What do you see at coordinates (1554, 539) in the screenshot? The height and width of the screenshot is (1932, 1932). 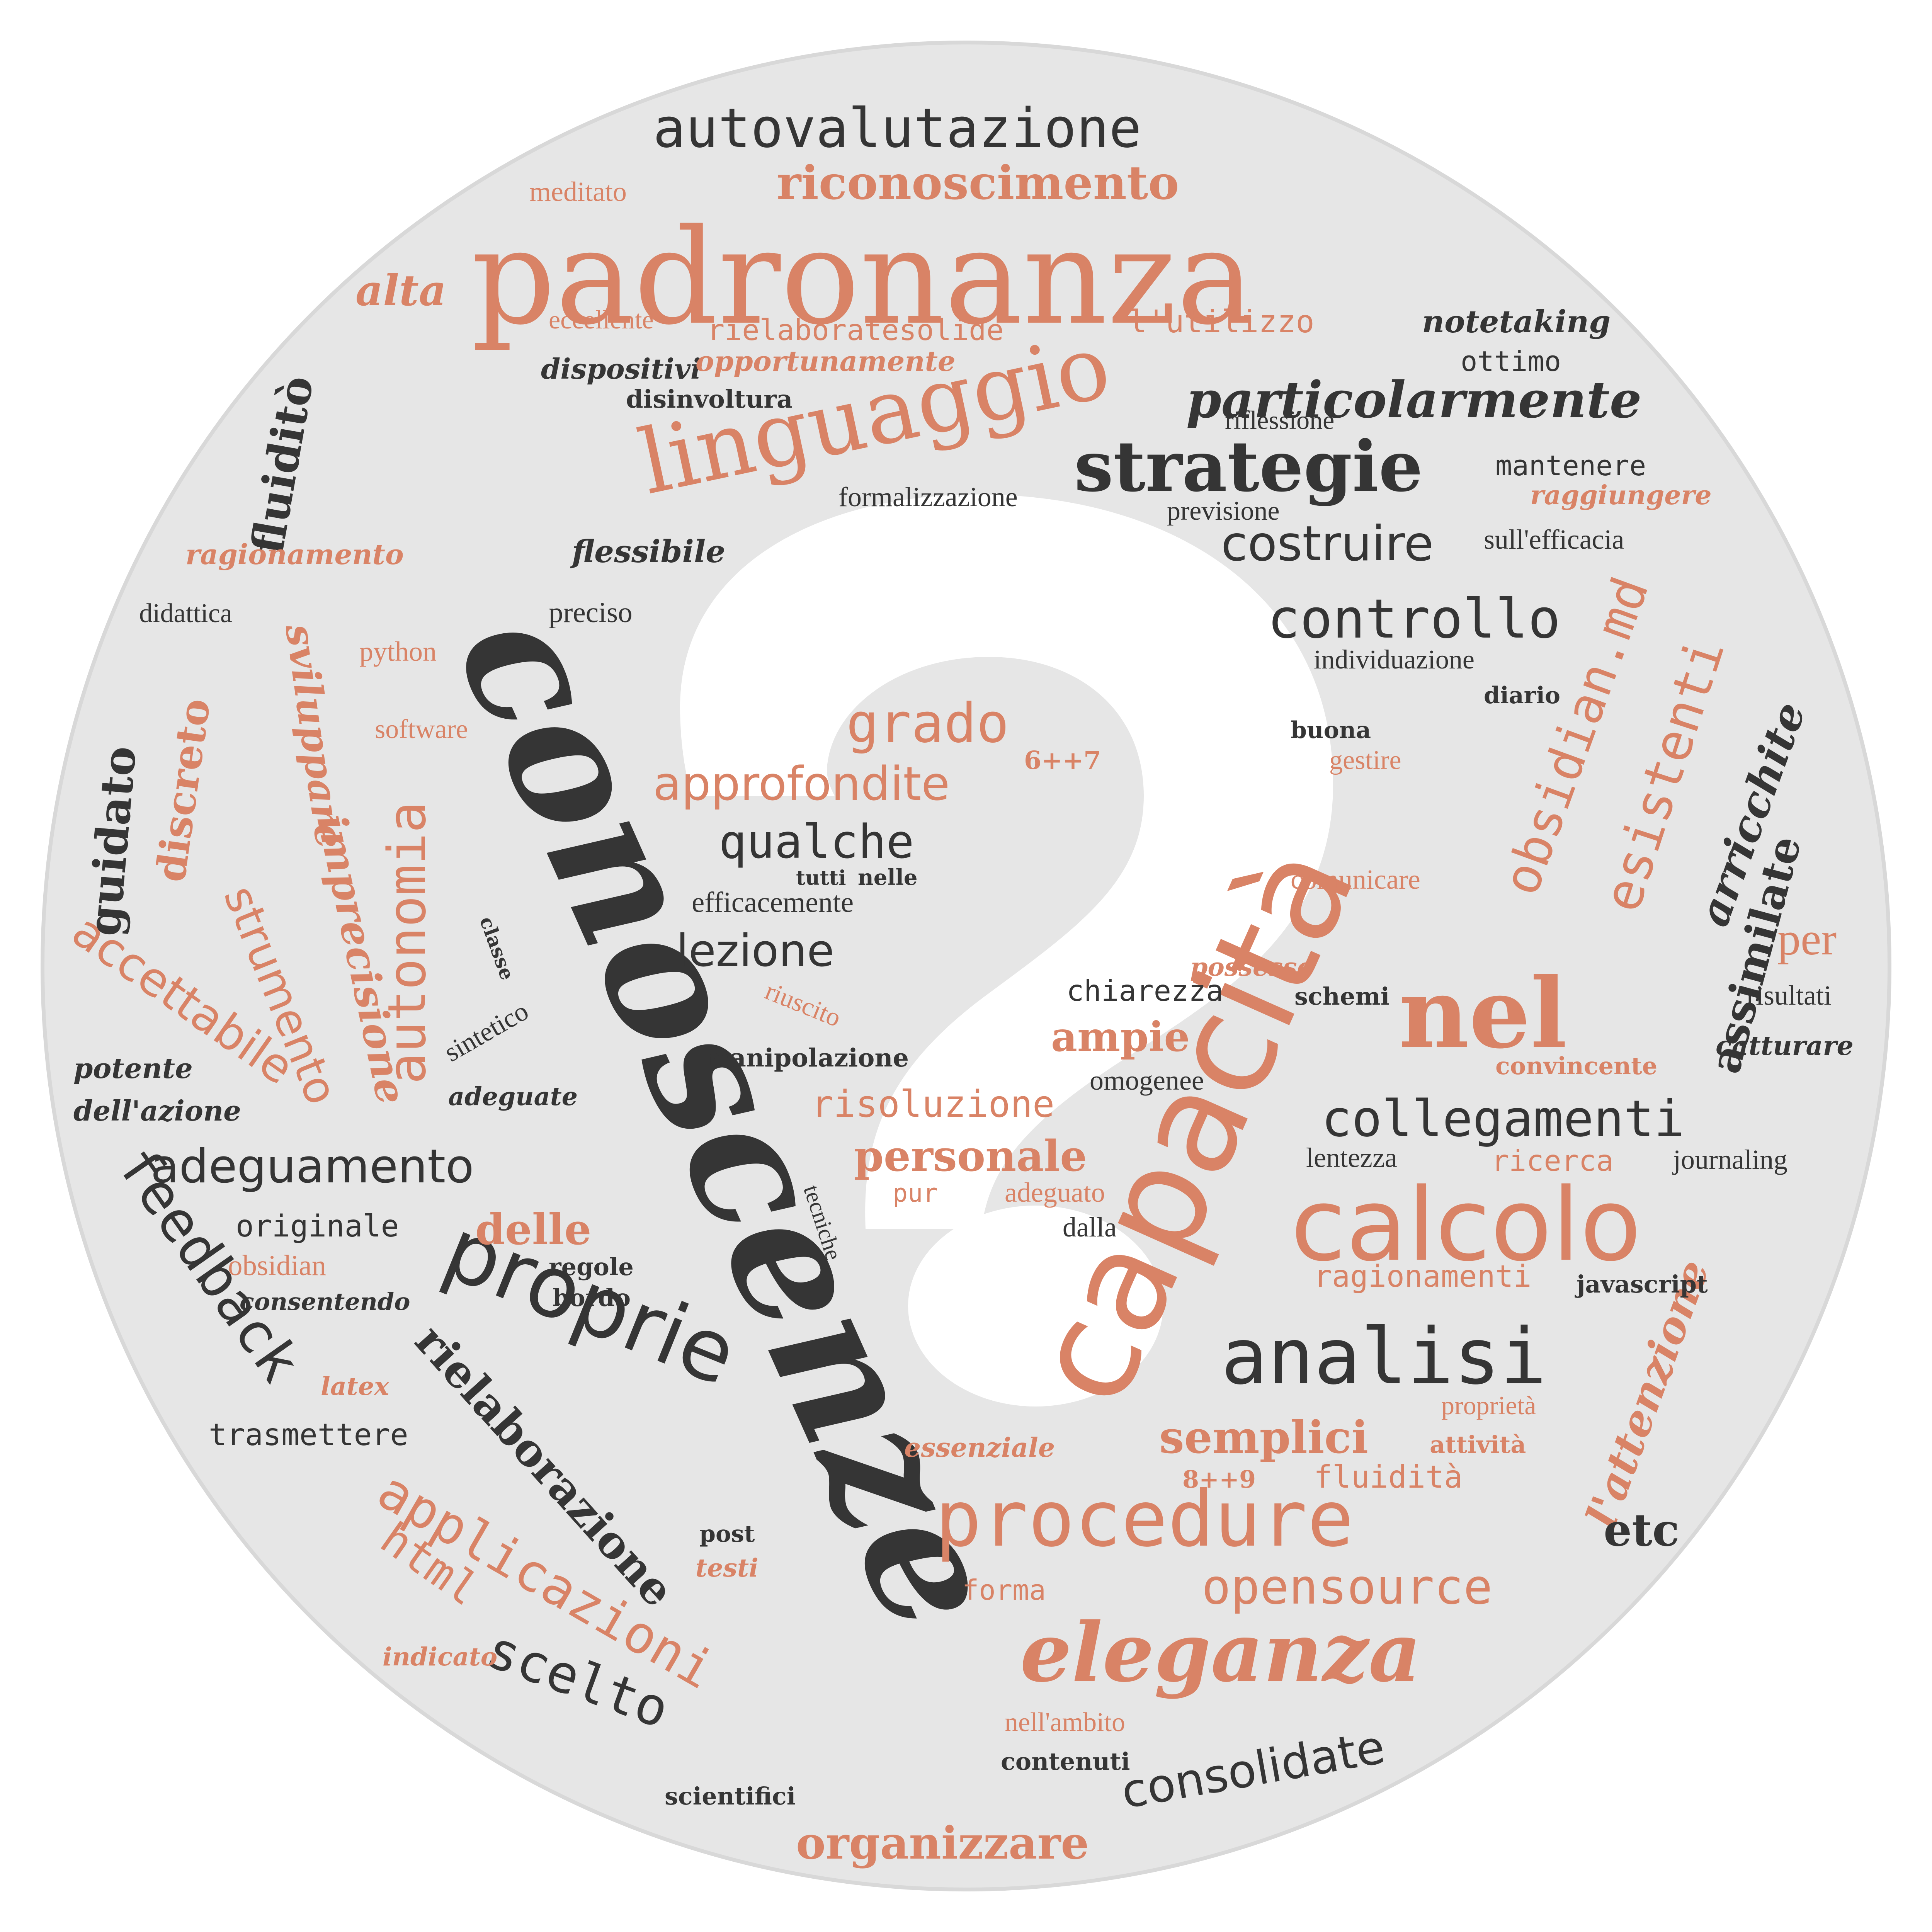 I see `word-sull-efficacia: sull'efficacia` at bounding box center [1554, 539].